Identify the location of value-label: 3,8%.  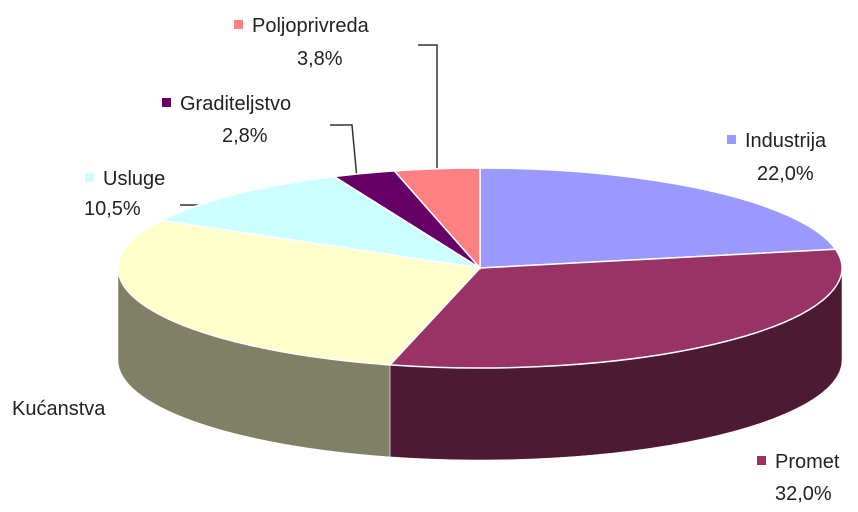
(320, 59).